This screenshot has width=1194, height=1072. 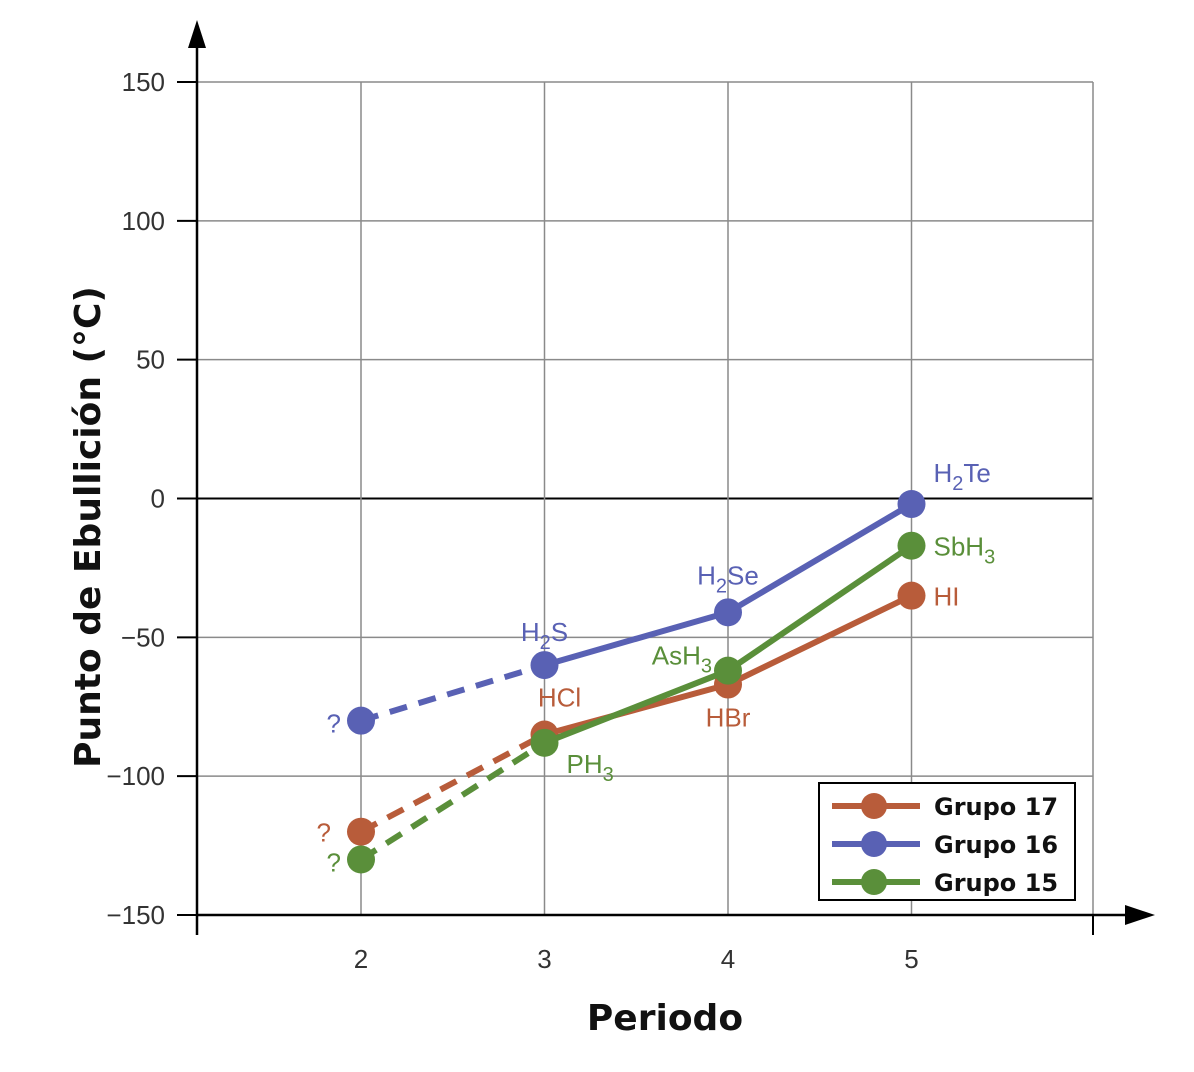 What do you see at coordinates (197, 34) in the screenshot?
I see `y-axis-arrow` at bounding box center [197, 34].